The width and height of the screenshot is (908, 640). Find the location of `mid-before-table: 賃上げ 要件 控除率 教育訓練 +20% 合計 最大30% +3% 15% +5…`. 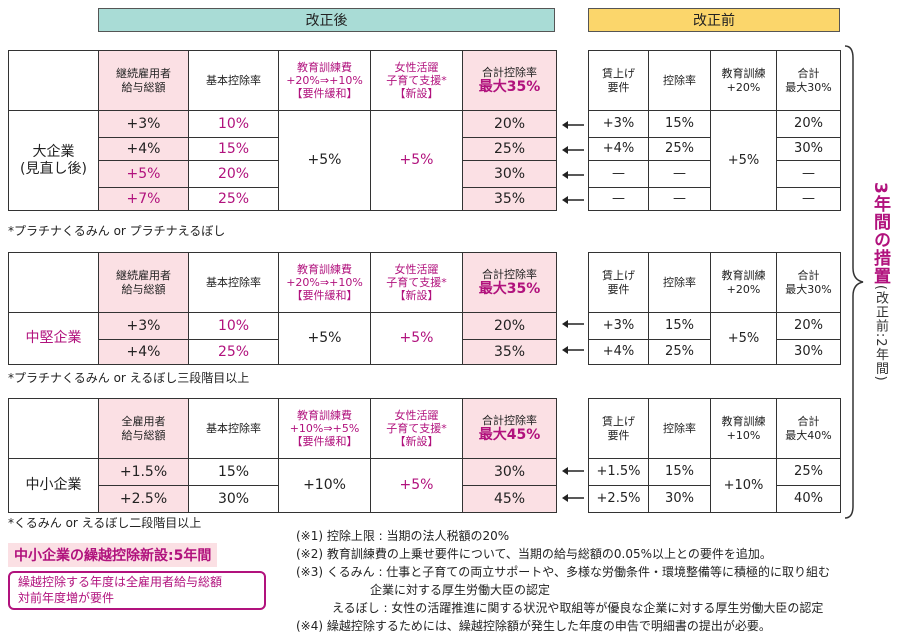

mid-before-table: 賃上げ 要件 控除率 教育訓練 +20% 合計 最大30% +3% 15% +5… is located at coordinates (714, 308).